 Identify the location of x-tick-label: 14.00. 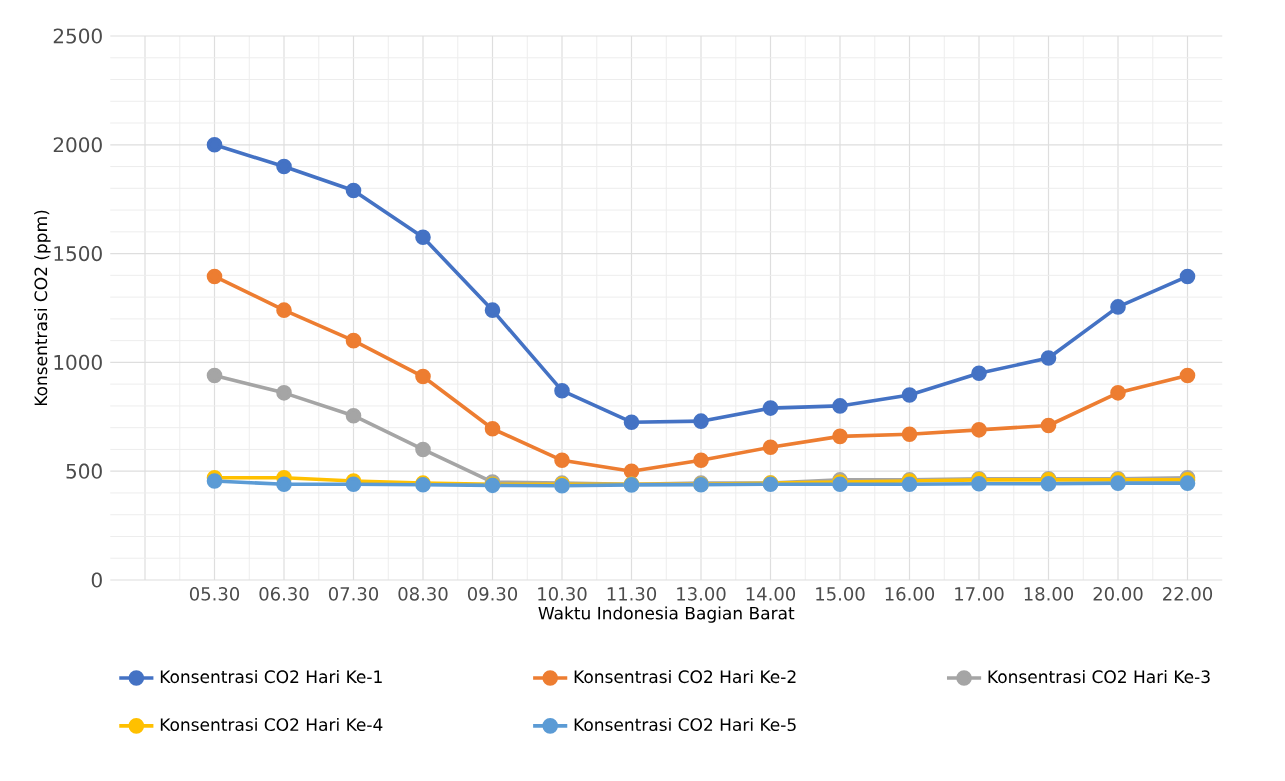
(771, 594).